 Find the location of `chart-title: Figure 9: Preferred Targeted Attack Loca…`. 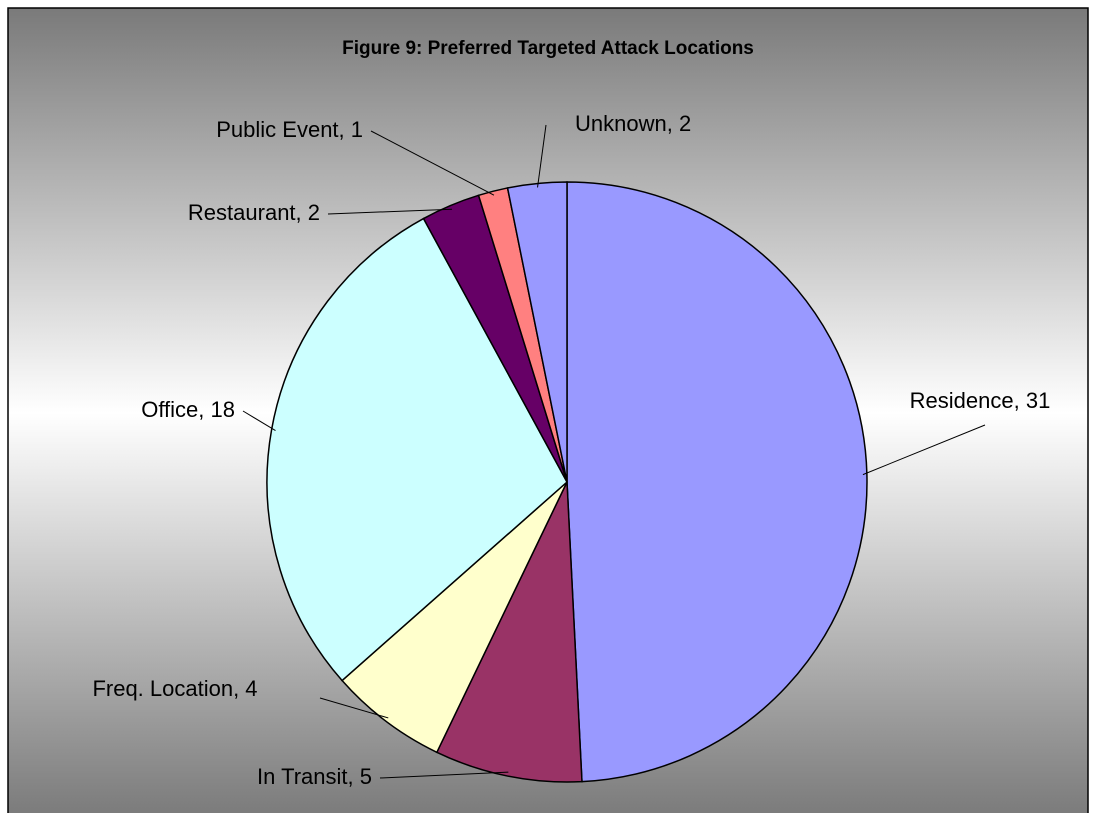

chart-title: Figure 9: Preferred Targeted Attack Loca… is located at coordinates (548, 48).